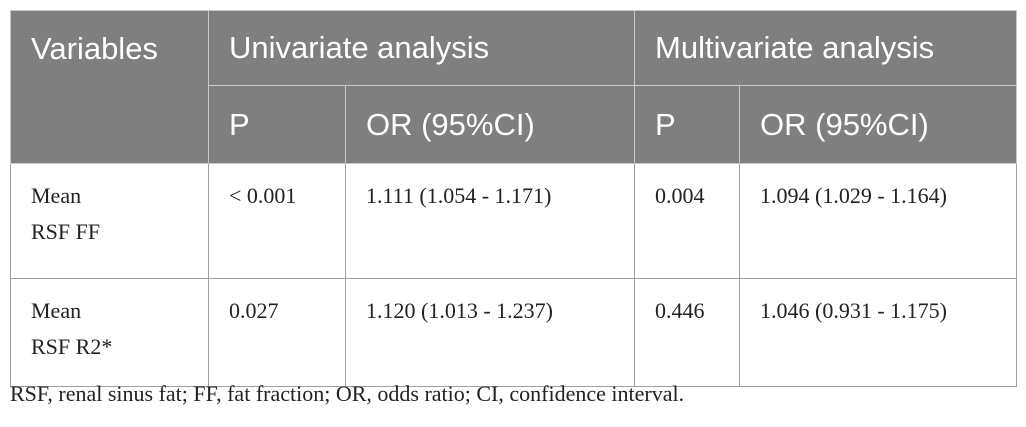 The width and height of the screenshot is (1026, 427). What do you see at coordinates (72, 346) in the screenshot?
I see `variable-line-2: RSF R2*` at bounding box center [72, 346].